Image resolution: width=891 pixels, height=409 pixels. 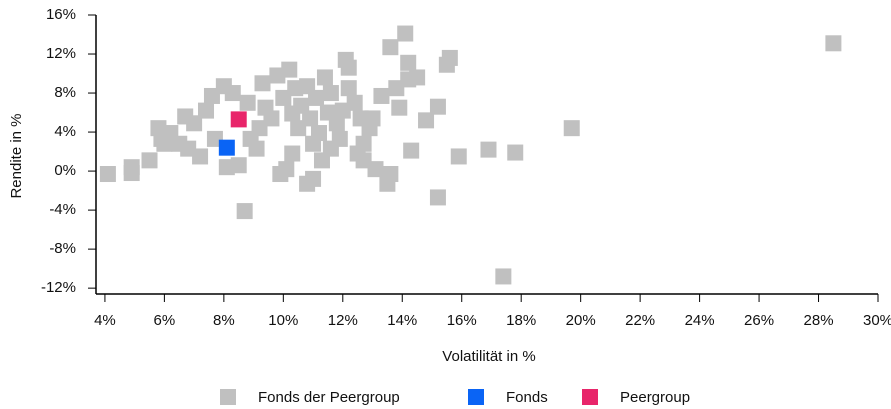 What do you see at coordinates (521, 320) in the screenshot?
I see `x-tick-label: 18%` at bounding box center [521, 320].